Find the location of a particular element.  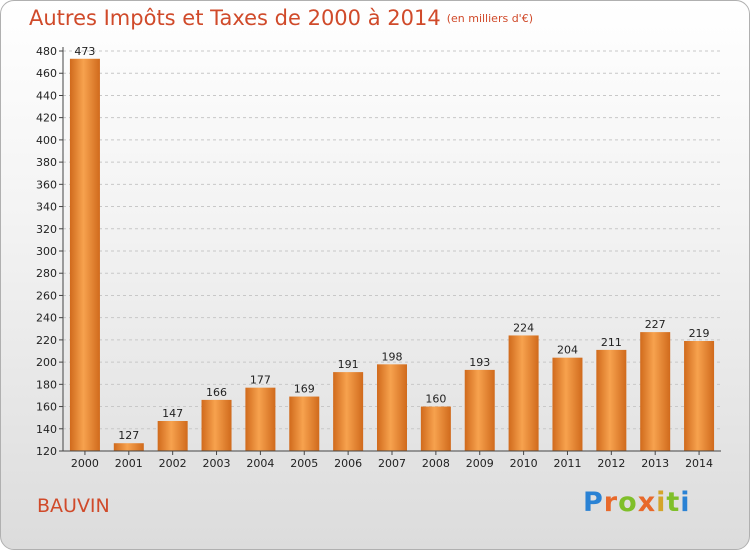

bar-2003 is located at coordinates (216, 425).